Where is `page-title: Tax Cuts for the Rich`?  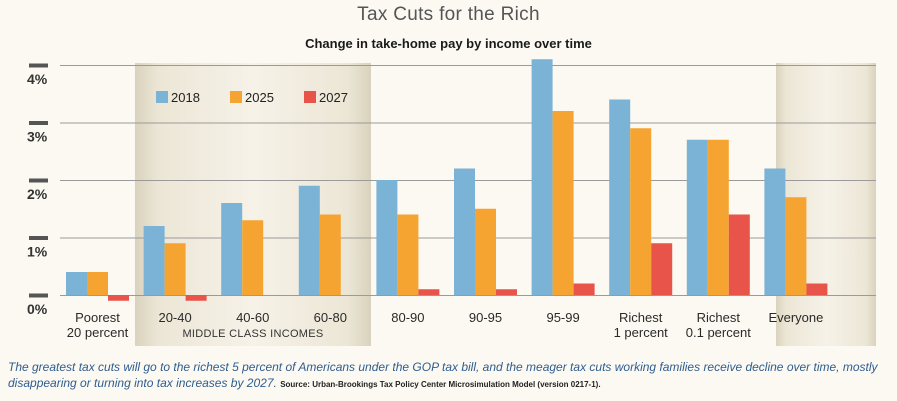 page-title: Tax Cuts for the Rich is located at coordinates (448, 14).